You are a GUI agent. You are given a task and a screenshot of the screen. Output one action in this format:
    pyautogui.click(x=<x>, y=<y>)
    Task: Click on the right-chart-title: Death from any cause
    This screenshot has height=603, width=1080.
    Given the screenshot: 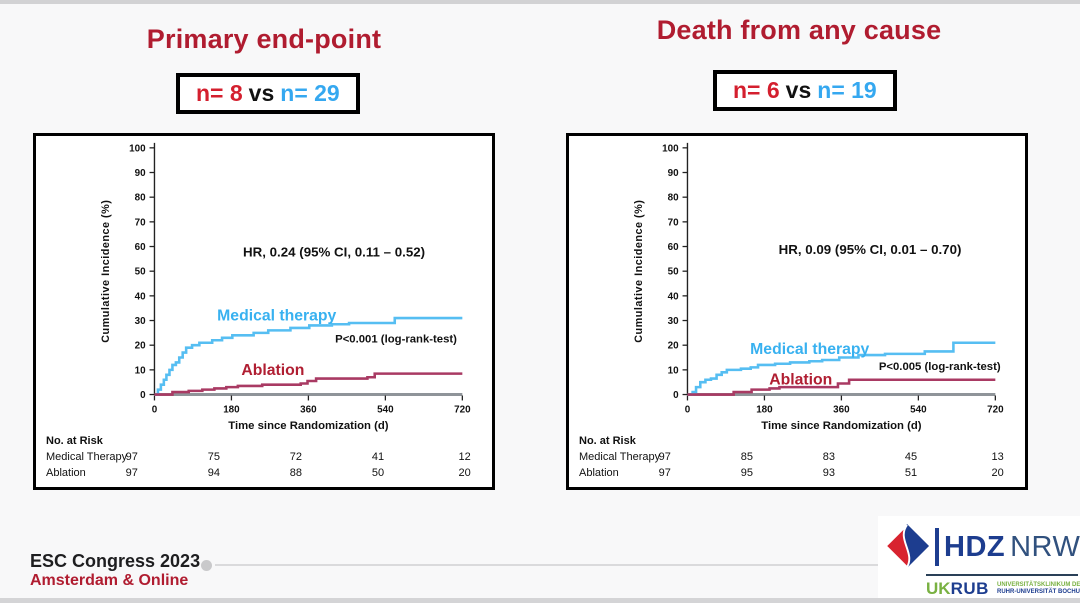 What is the action you would take?
    pyautogui.click(x=799, y=30)
    